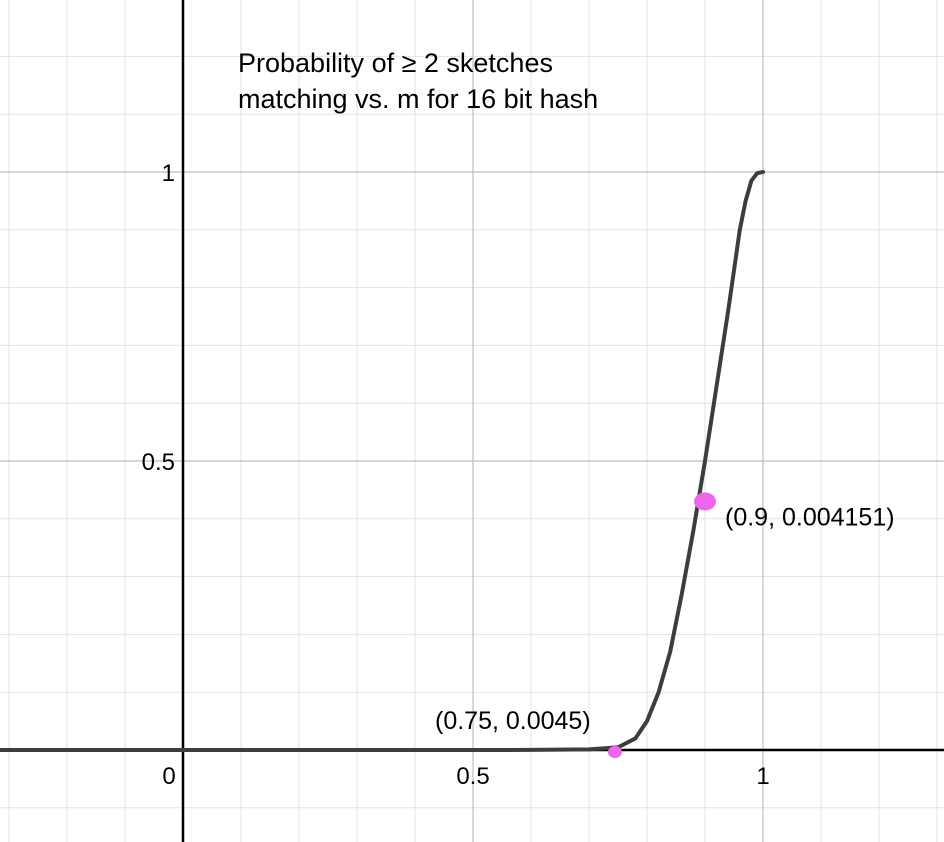 This screenshot has width=944, height=842. What do you see at coordinates (168, 776) in the screenshot?
I see `x-tick-label: 0` at bounding box center [168, 776].